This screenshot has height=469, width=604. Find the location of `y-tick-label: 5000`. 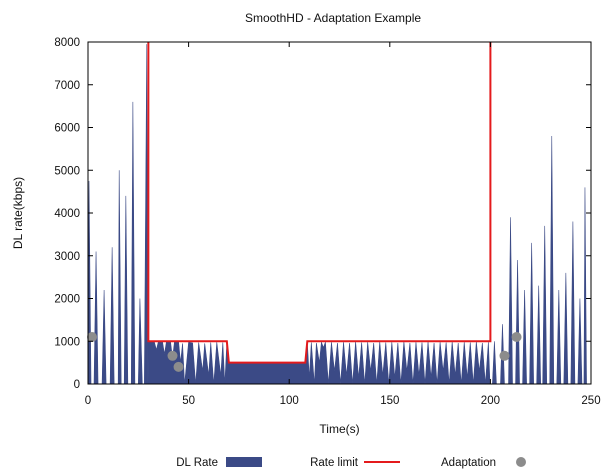

y-tick-label: 5000 is located at coordinates (67, 171).